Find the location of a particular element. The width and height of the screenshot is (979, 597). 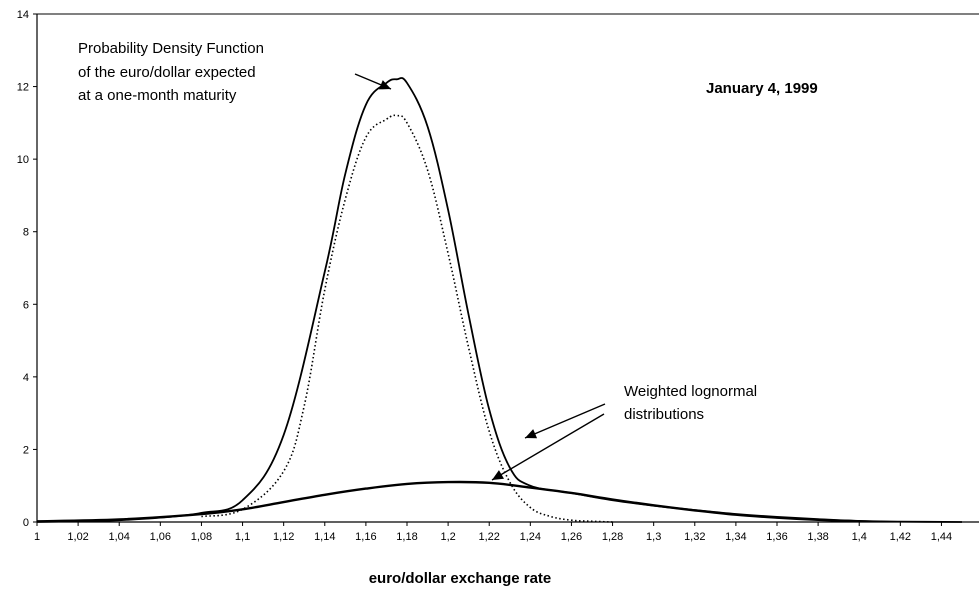

x-tick-label: 1,2 is located at coordinates (447, 537).